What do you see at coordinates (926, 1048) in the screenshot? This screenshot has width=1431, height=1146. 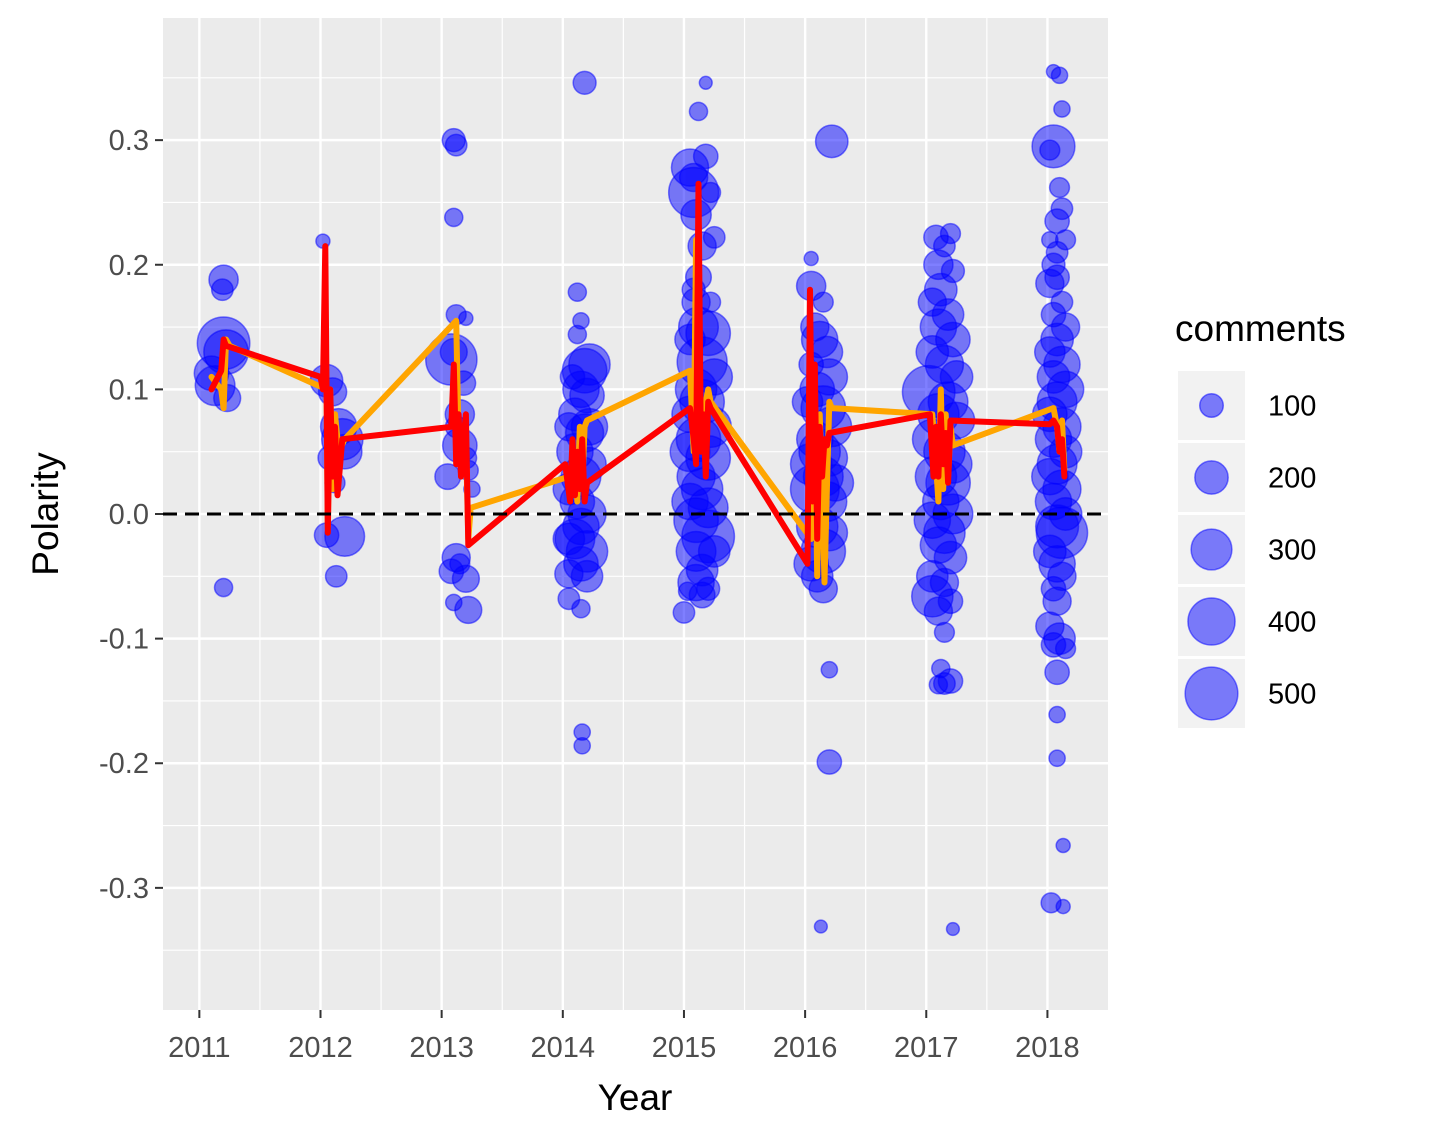 I see `x-tick-label: 2017` at bounding box center [926, 1048].